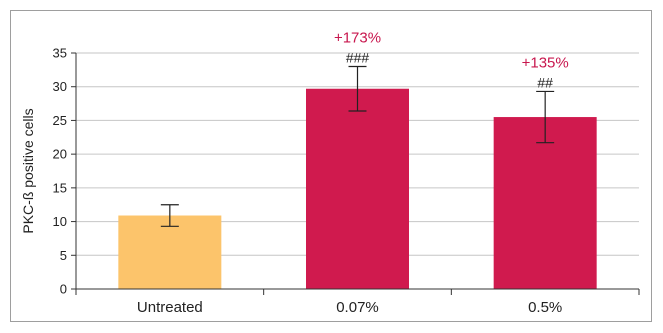 The height and width of the screenshot is (333, 663). What do you see at coordinates (545, 307) in the screenshot?
I see `x-tick-label-2: 0.5%` at bounding box center [545, 307].